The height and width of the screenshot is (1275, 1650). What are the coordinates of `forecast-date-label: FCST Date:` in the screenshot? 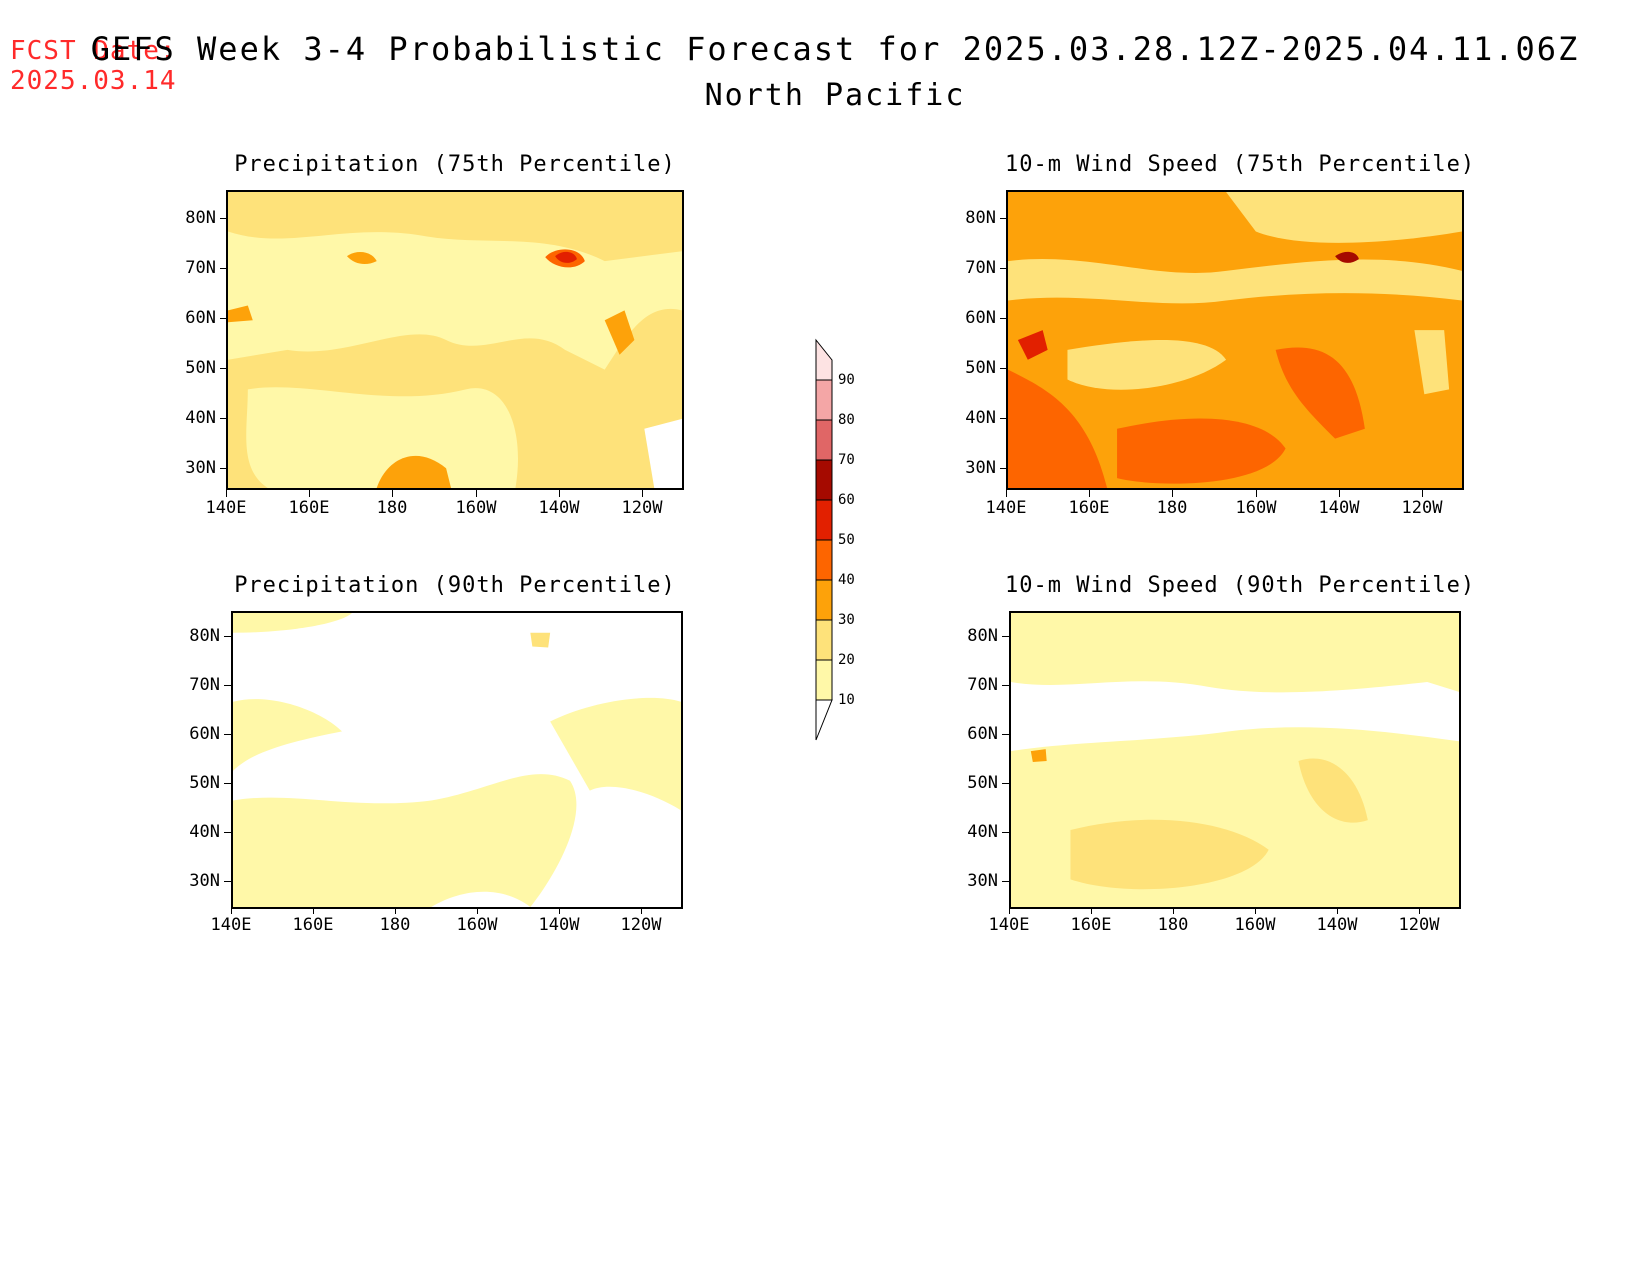 It's located at (93, 51).